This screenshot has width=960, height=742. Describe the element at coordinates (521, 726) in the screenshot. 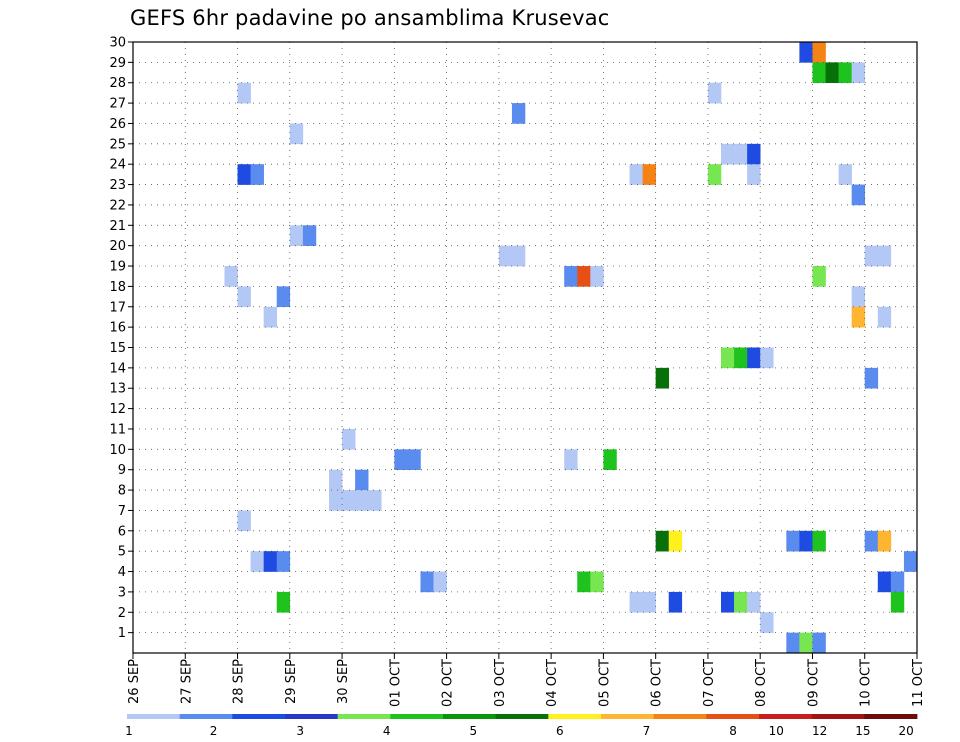

I see `color-legend: 1 2 3 4 5 6 7 8 10 12 15 20` at that location.